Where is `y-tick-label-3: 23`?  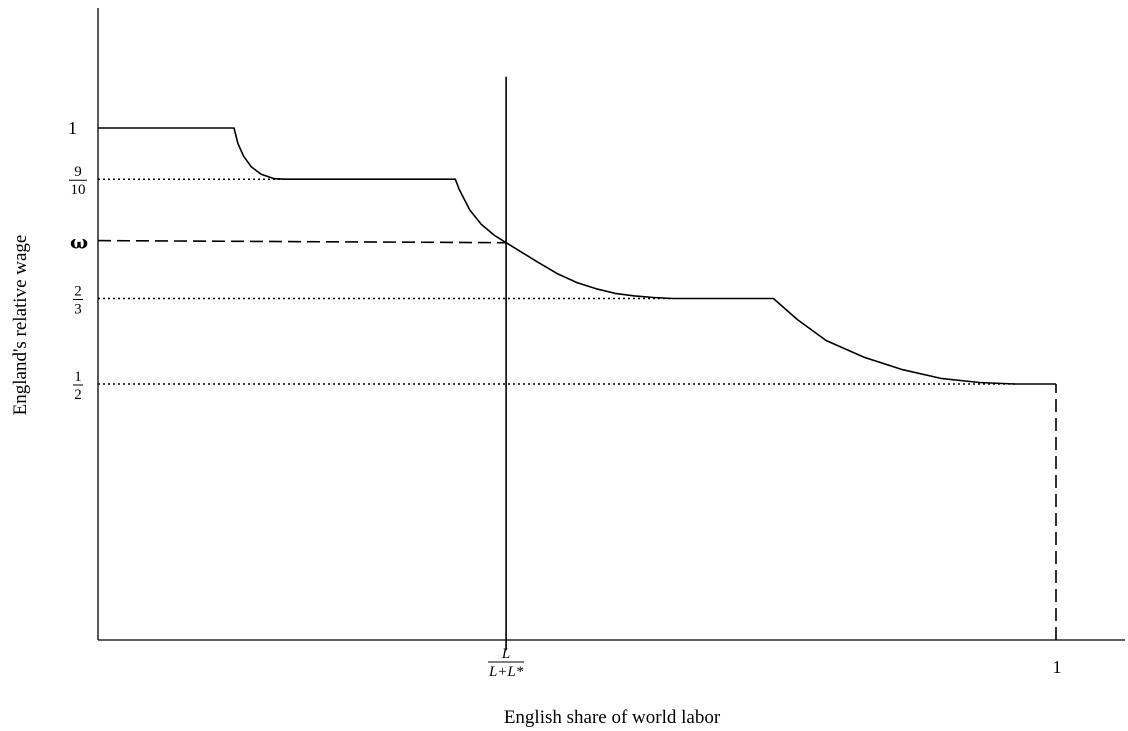
y-tick-label-3: 23 is located at coordinates (78, 300).